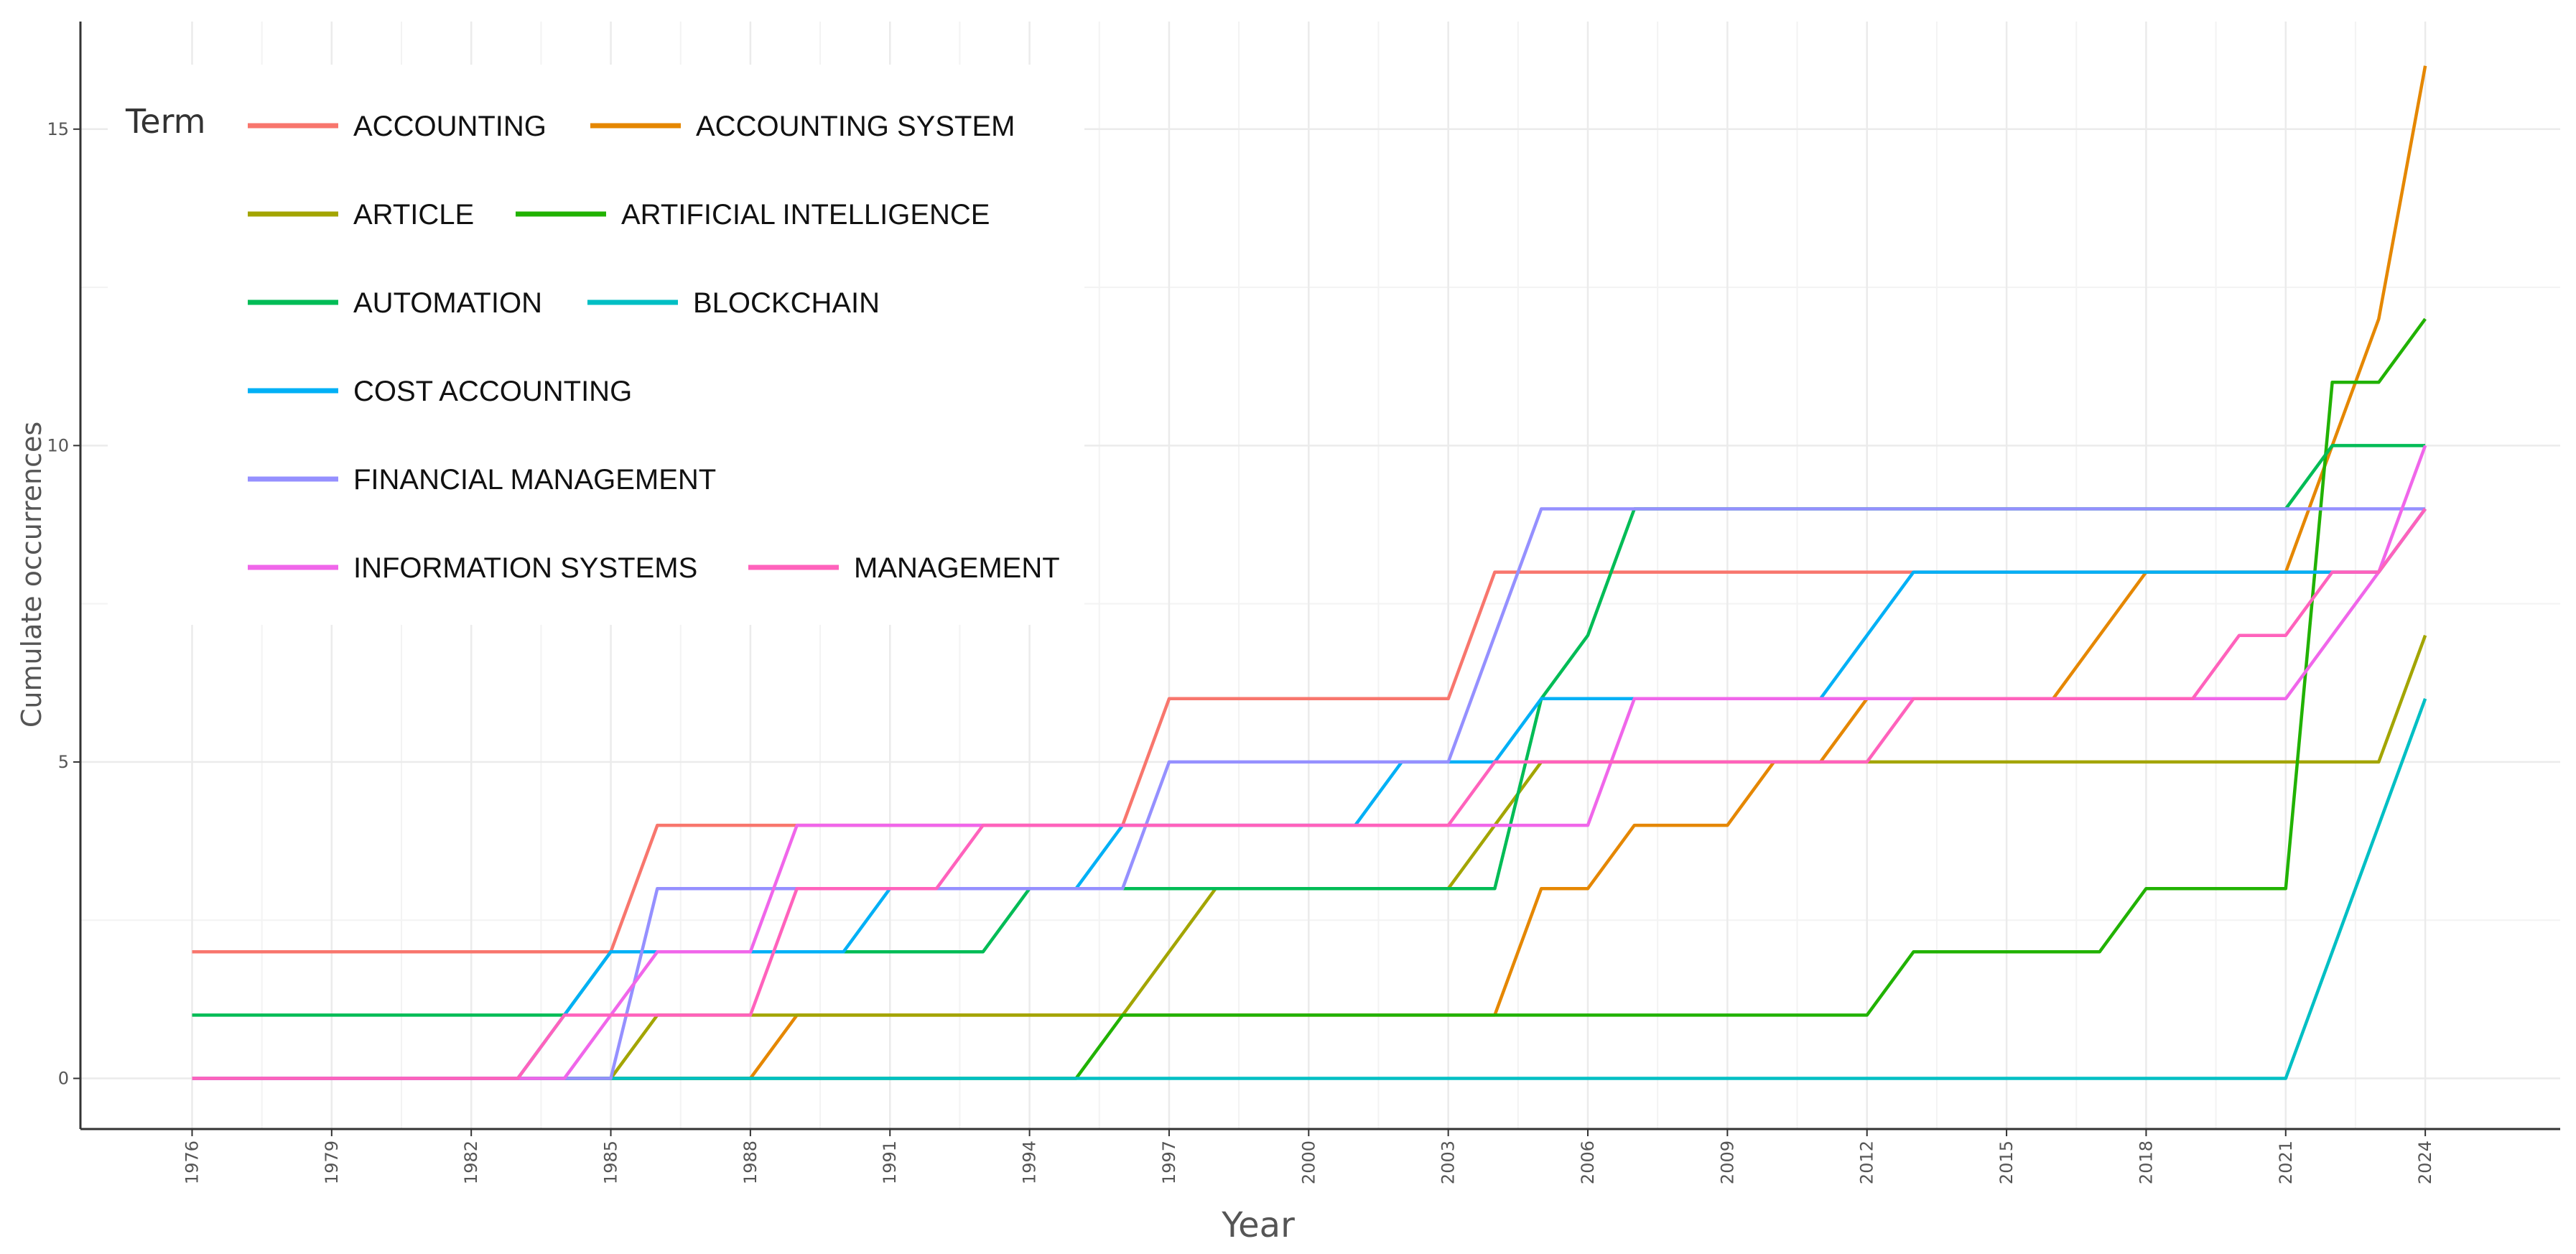 This screenshot has height=1254, width=2576. I want to click on x-tick-label: 1982, so click(471, 1162).